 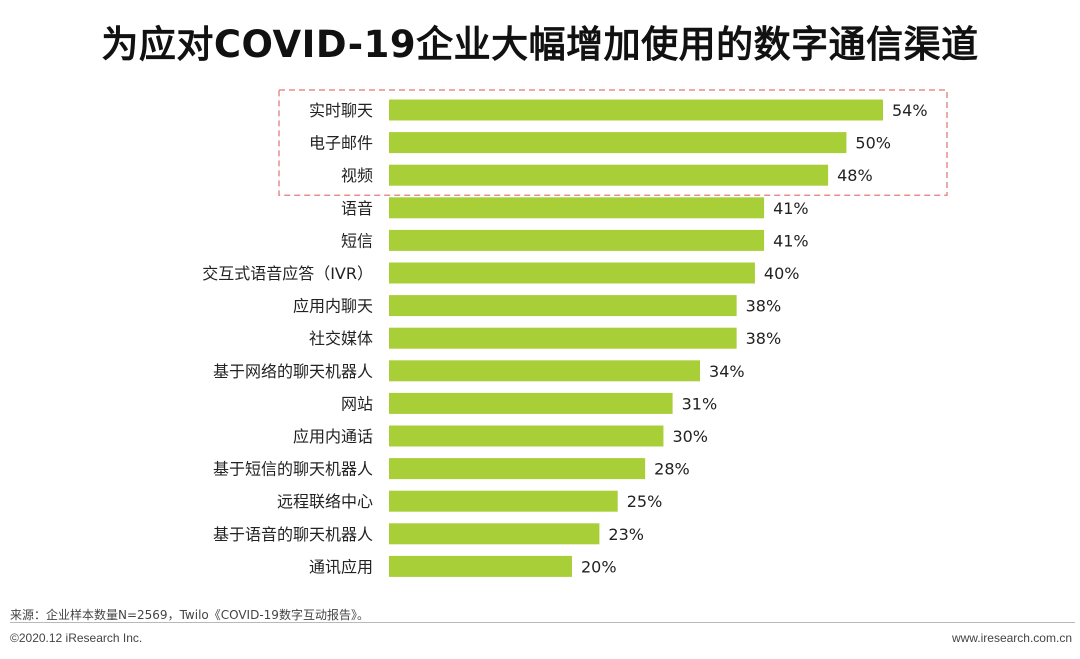 I want to click on highlight-box, so click(x=613, y=142).